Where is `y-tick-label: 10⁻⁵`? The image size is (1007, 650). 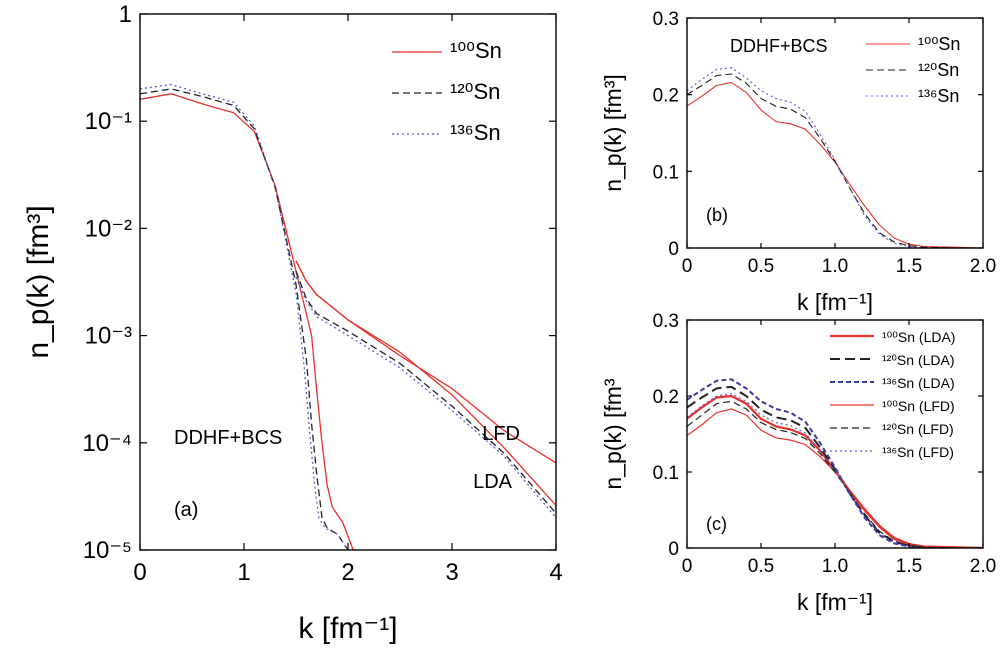
y-tick-label: 10⁻⁵ is located at coordinates (107, 550).